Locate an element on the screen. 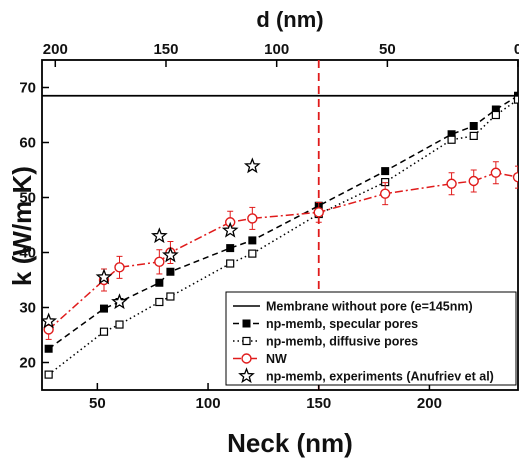 The height and width of the screenshot is (463, 519). x-axis-title: Neck (nm) is located at coordinates (290, 443).